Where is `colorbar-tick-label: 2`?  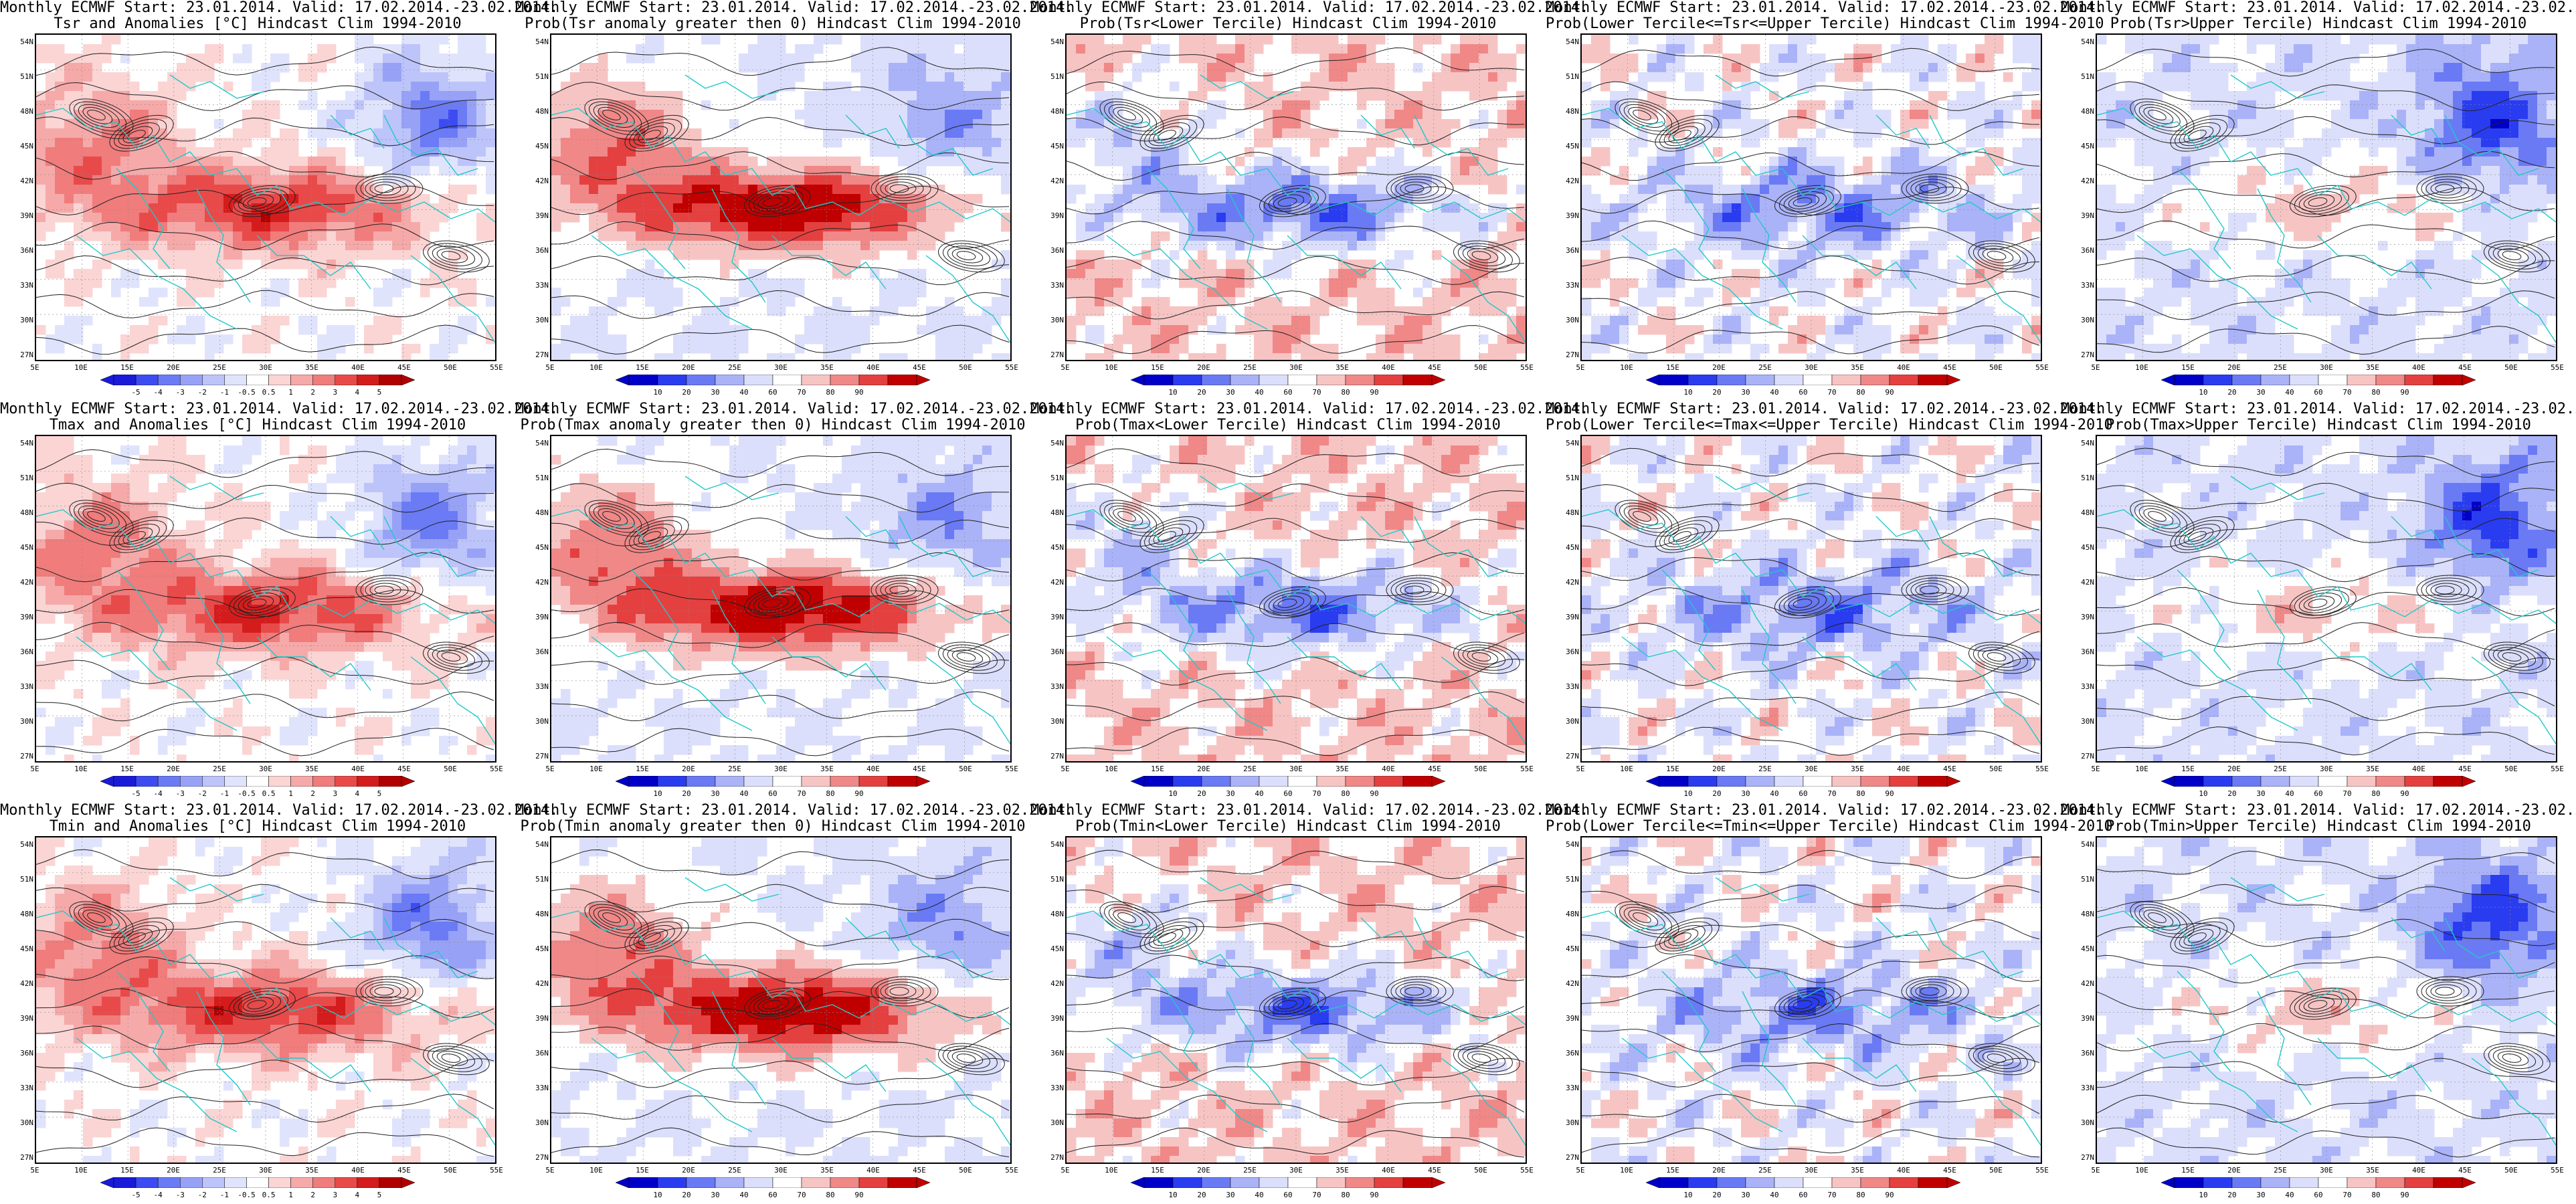 colorbar-tick-label: 2 is located at coordinates (312, 793).